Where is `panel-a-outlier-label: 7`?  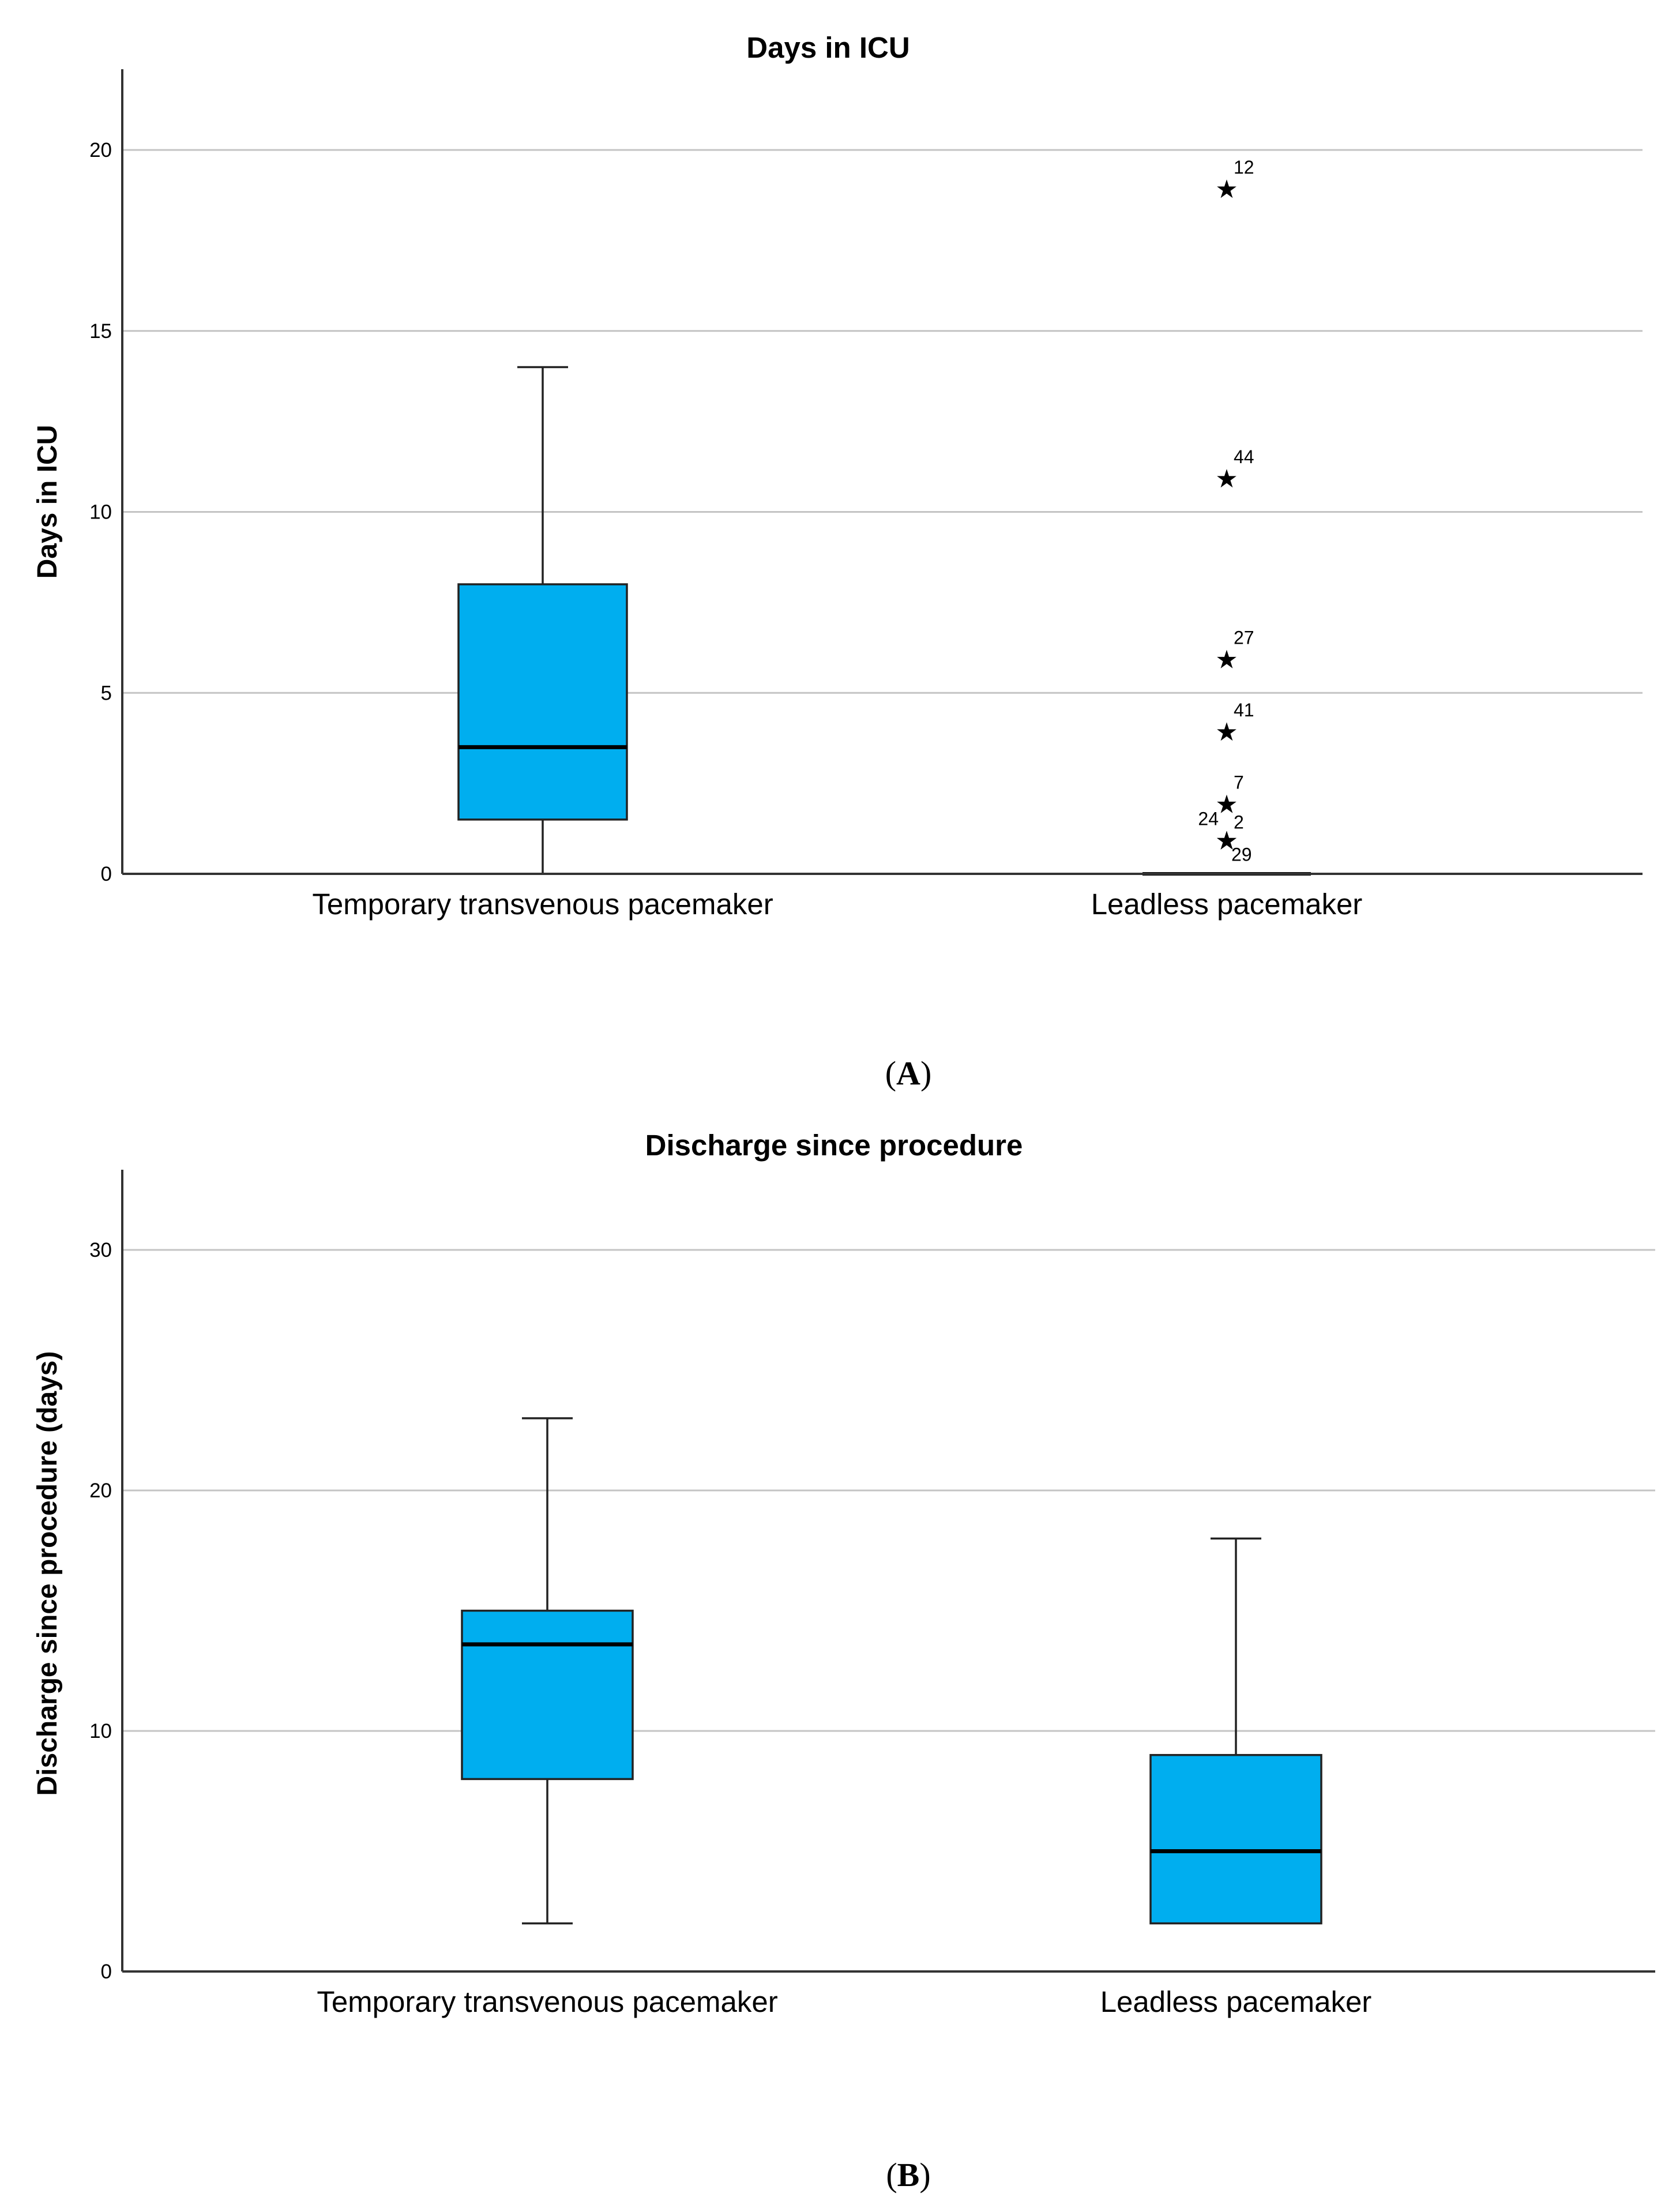 panel-a-outlier-label: 7 is located at coordinates (1239, 782).